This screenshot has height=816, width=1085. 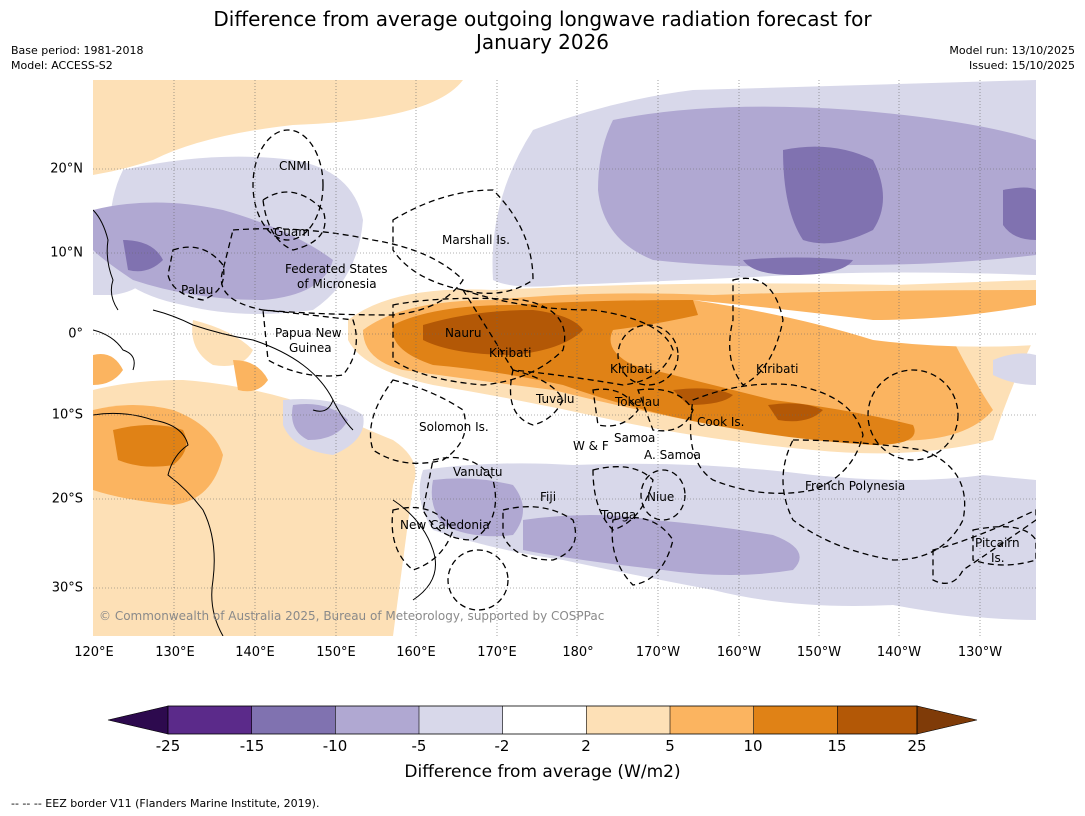 What do you see at coordinates (1012, 58) in the screenshot?
I see `meta-right: Model run: 13/10/2025 Issued: 15/10/2025` at bounding box center [1012, 58].